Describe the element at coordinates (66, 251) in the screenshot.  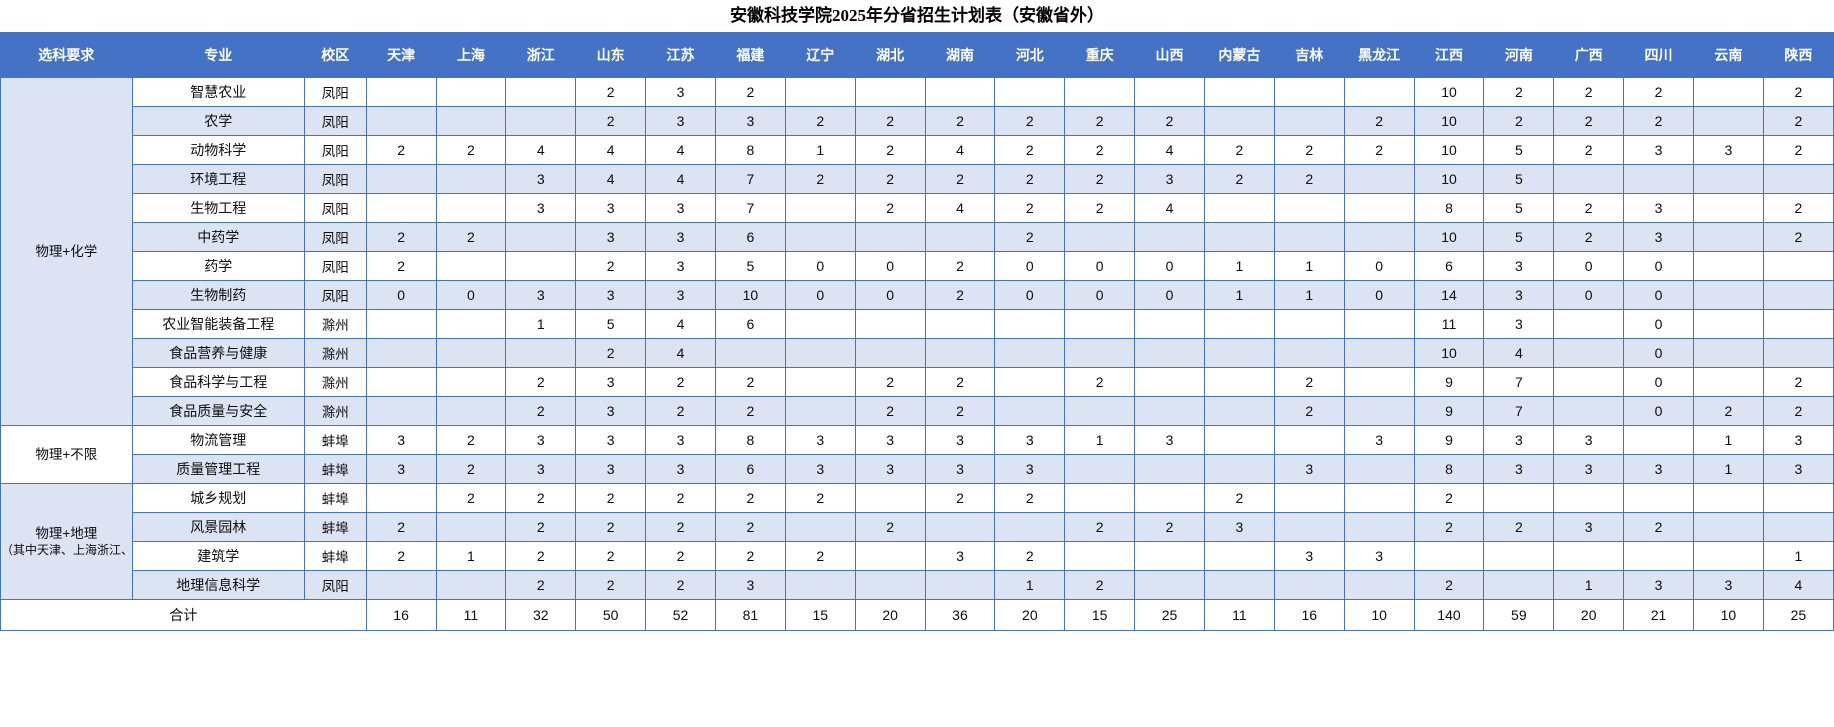
I see `subject-requirement-cell: 物理+化学` at that location.